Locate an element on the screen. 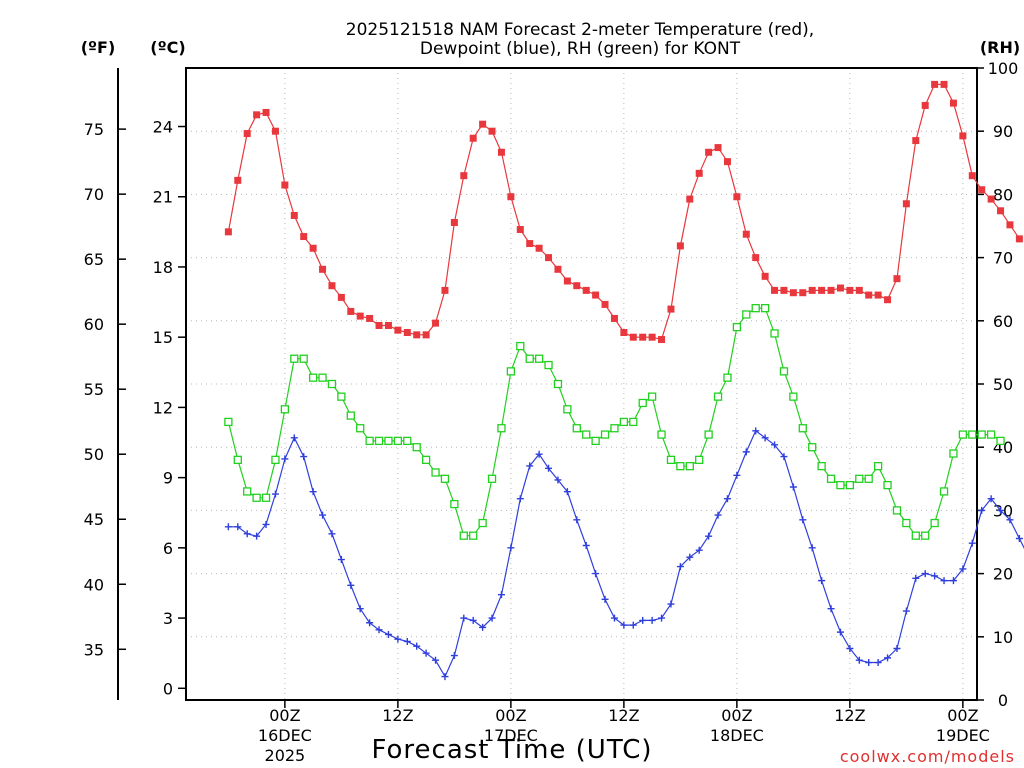 The width and height of the screenshot is (1024, 768). fahrenheit-tick-label: 75 is located at coordinates (94, 129).